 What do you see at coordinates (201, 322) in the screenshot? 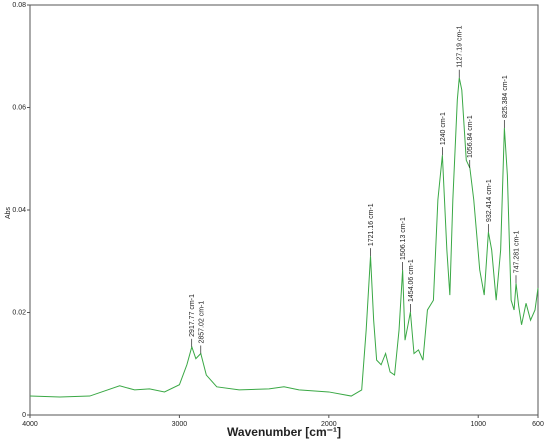
I see `peak-label: 2857.02 cm-1` at bounding box center [201, 322].